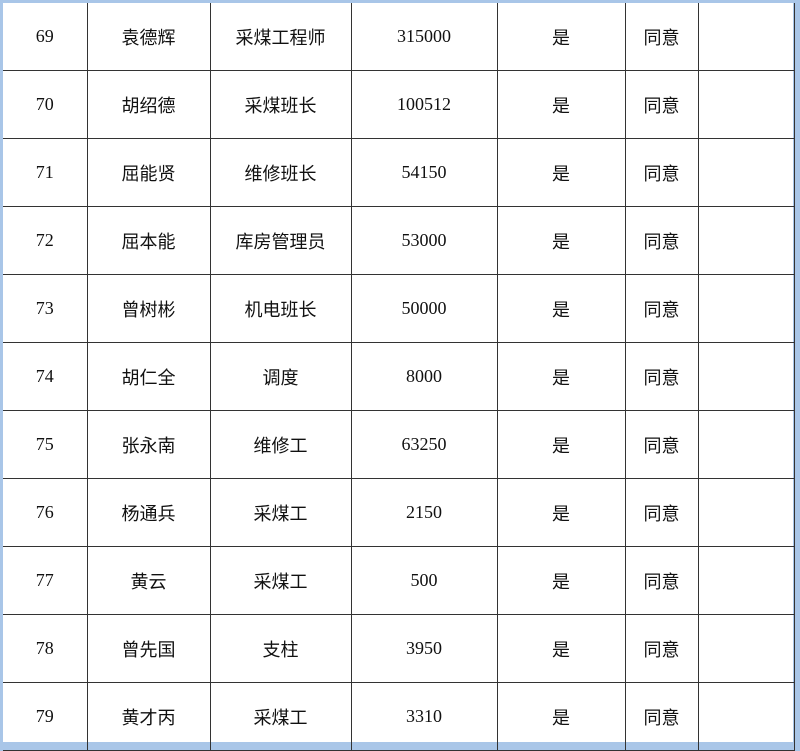 This screenshot has width=800, height=751. I want to click on cell-name: 黄云, so click(148, 580).